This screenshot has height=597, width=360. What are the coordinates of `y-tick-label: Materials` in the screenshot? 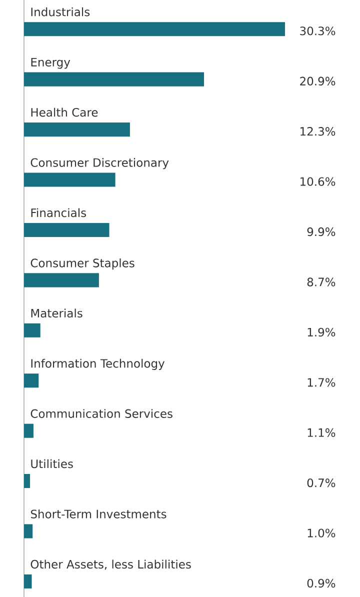 It's located at (56, 313).